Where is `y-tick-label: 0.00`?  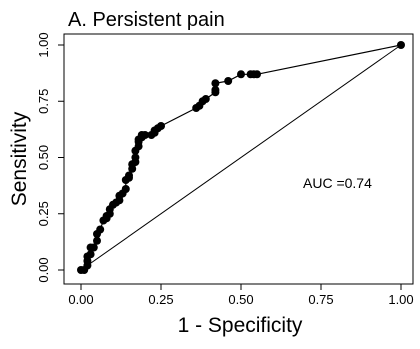
y-tick-label: 0.00 is located at coordinates (43, 269).